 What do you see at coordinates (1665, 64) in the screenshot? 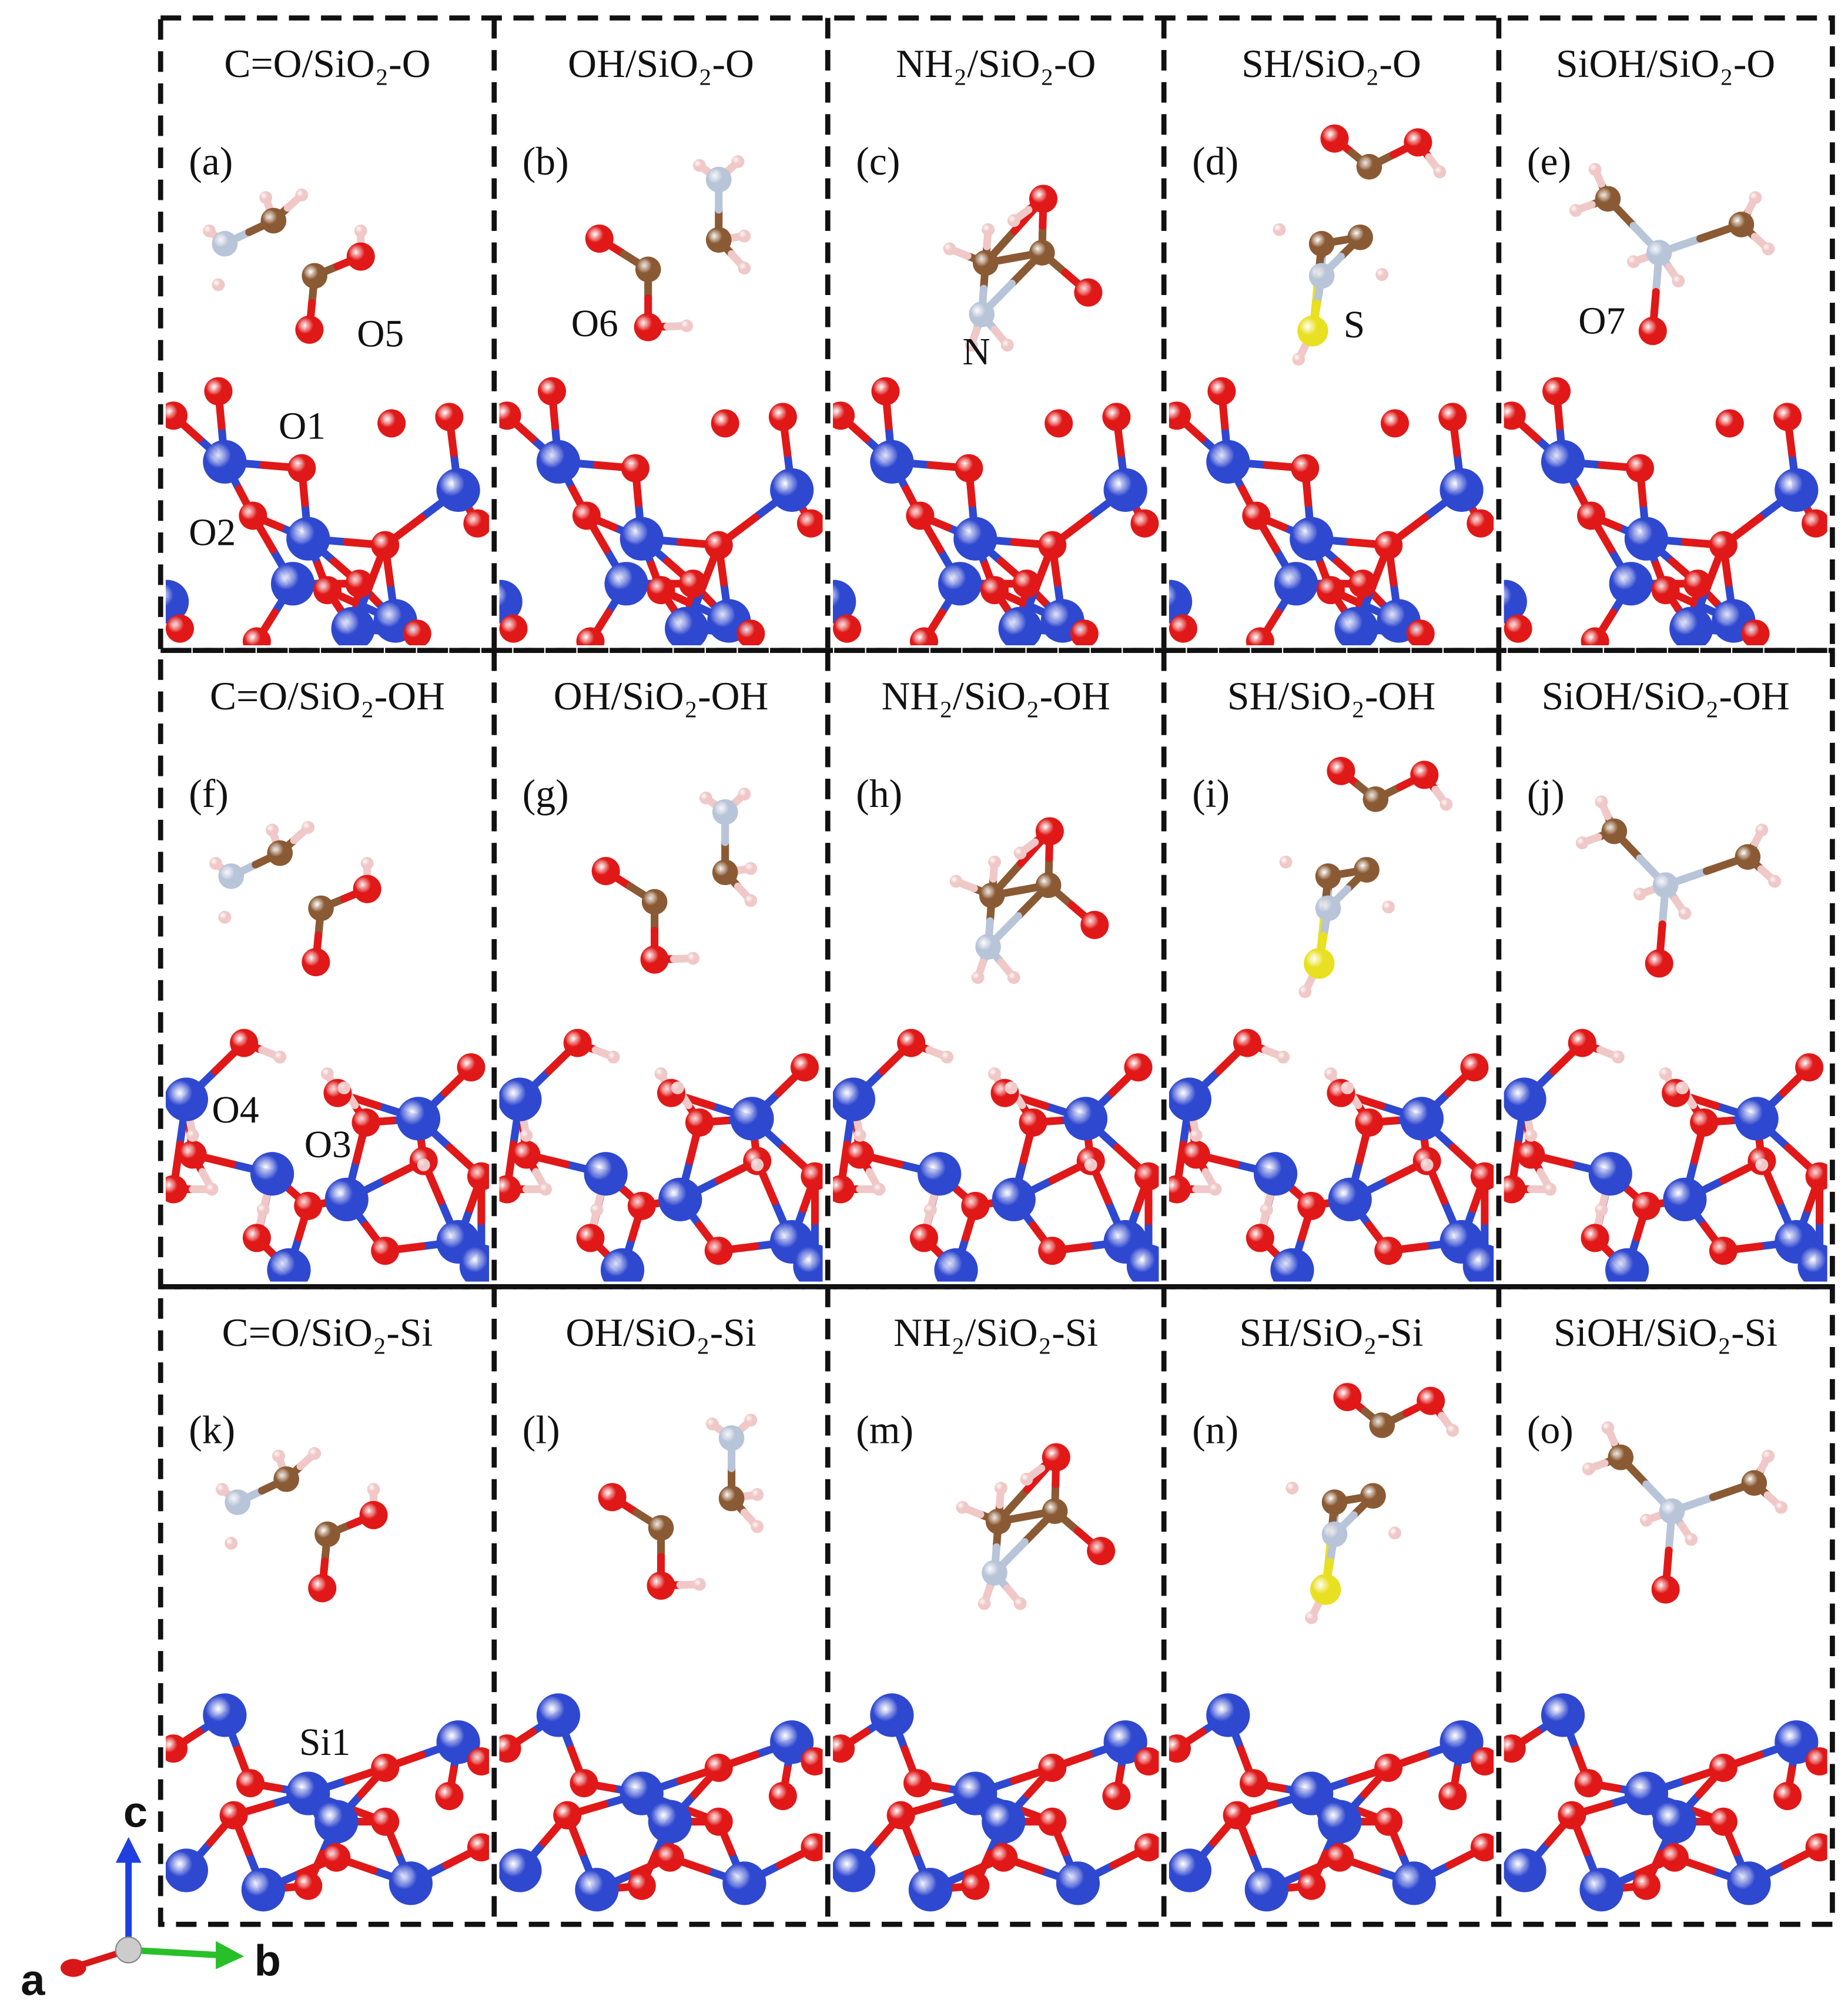
I see `panel-title: SiOH/SiO₂-O` at bounding box center [1665, 64].